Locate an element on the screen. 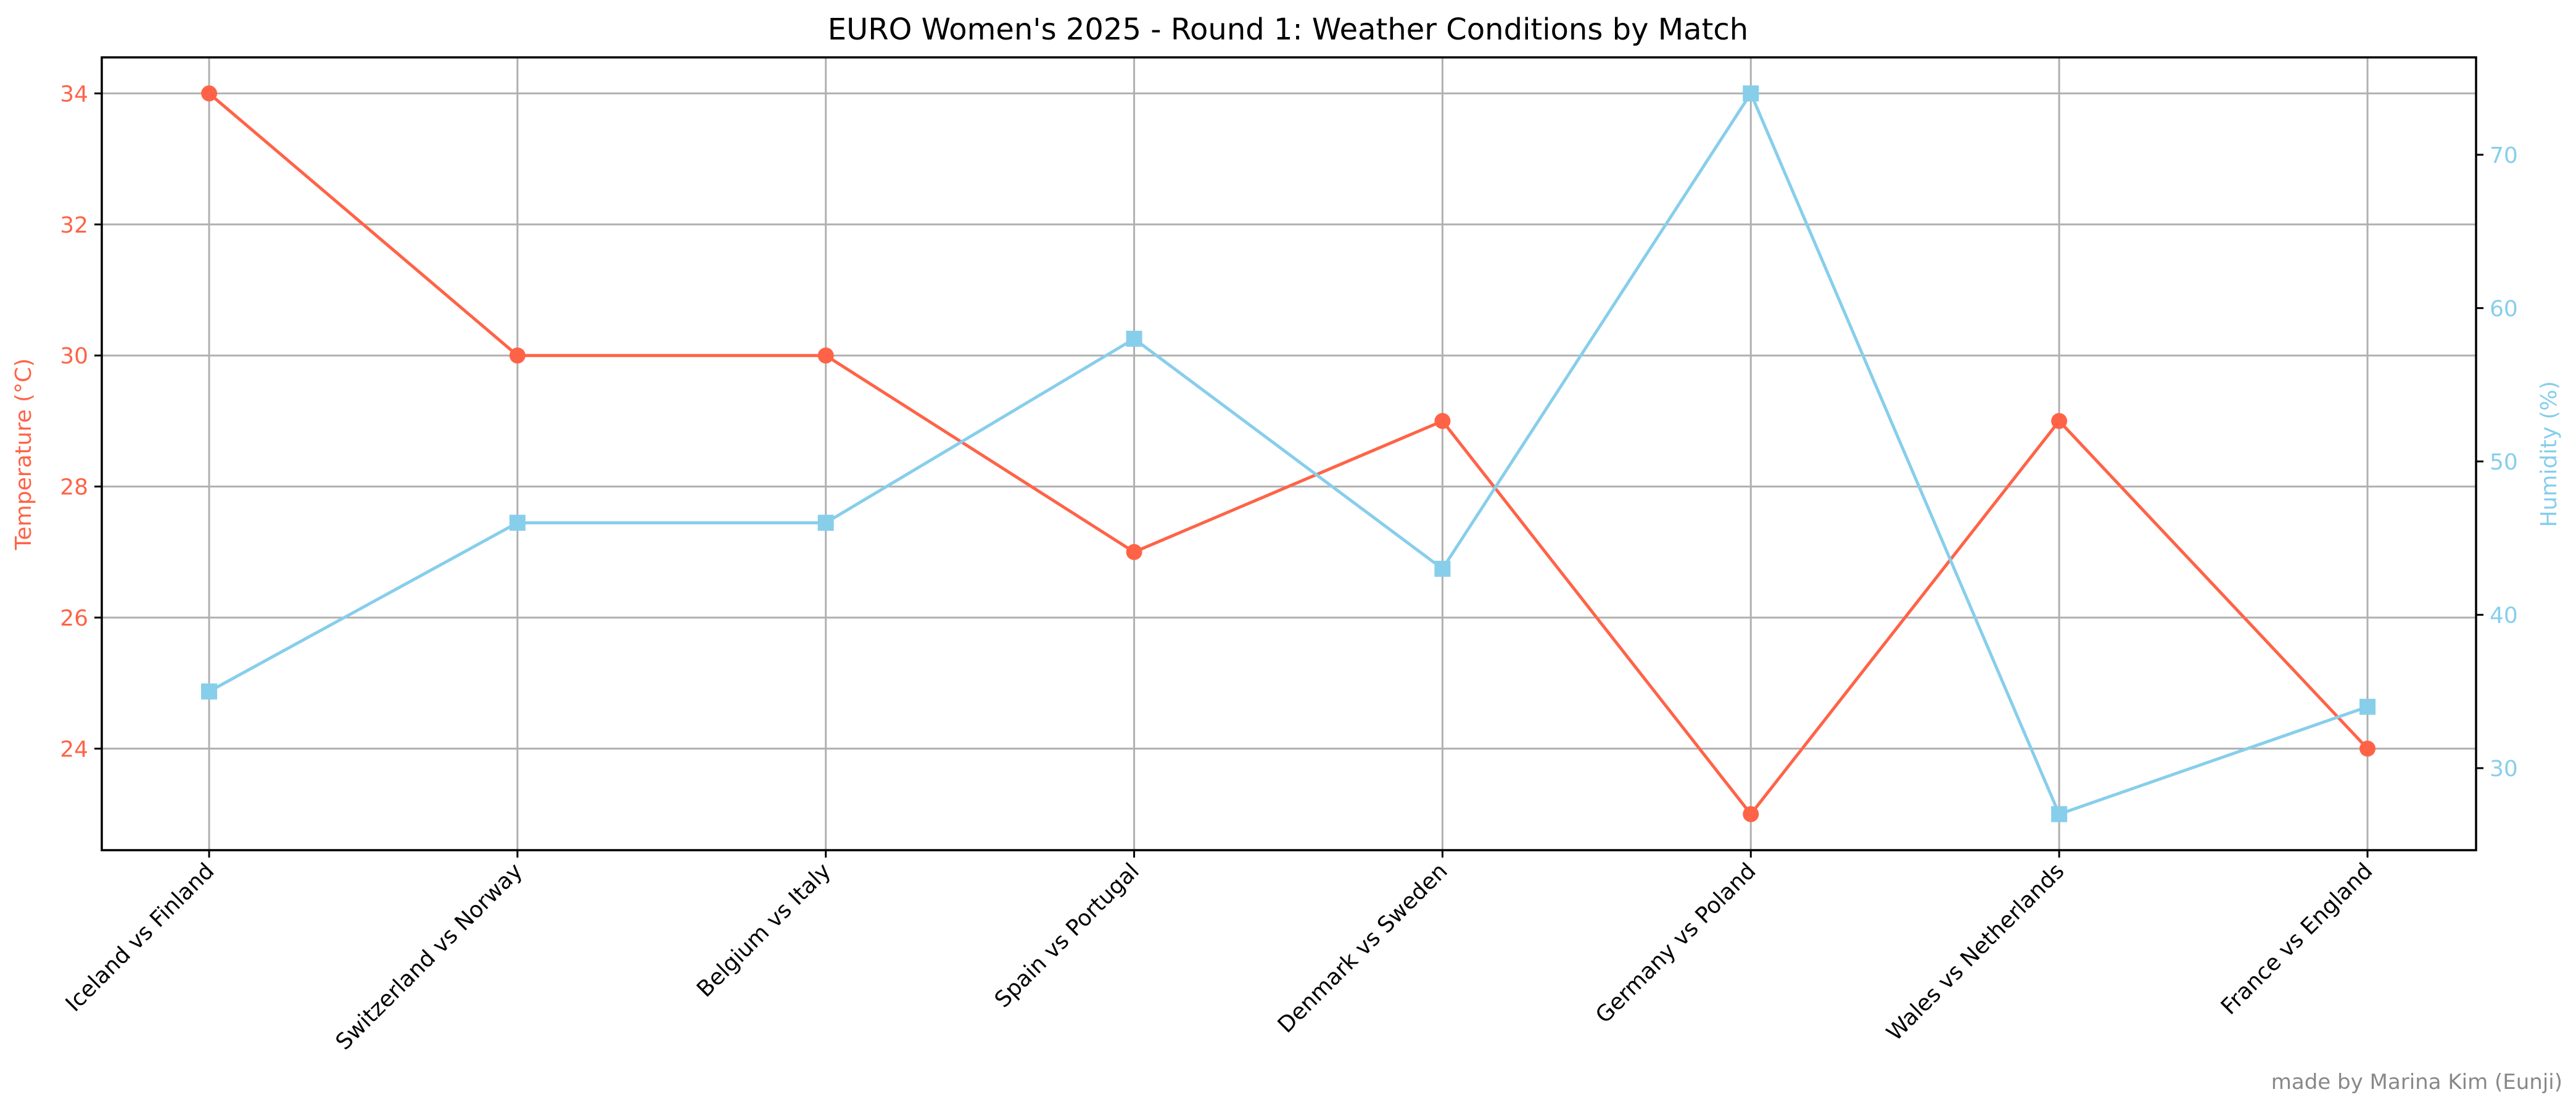  right-axis-ticks: 30 40 50 60 70 is located at coordinates (2497, 462).